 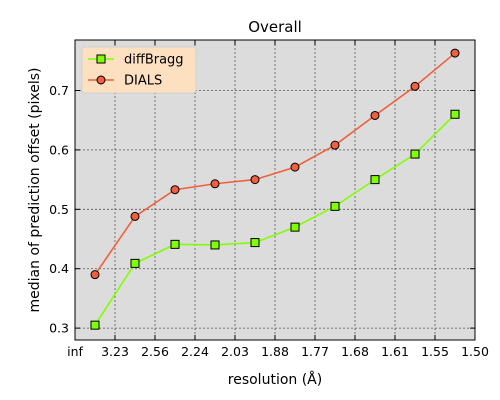 I want to click on x-tick-label: 2.03, so click(x=235, y=351).